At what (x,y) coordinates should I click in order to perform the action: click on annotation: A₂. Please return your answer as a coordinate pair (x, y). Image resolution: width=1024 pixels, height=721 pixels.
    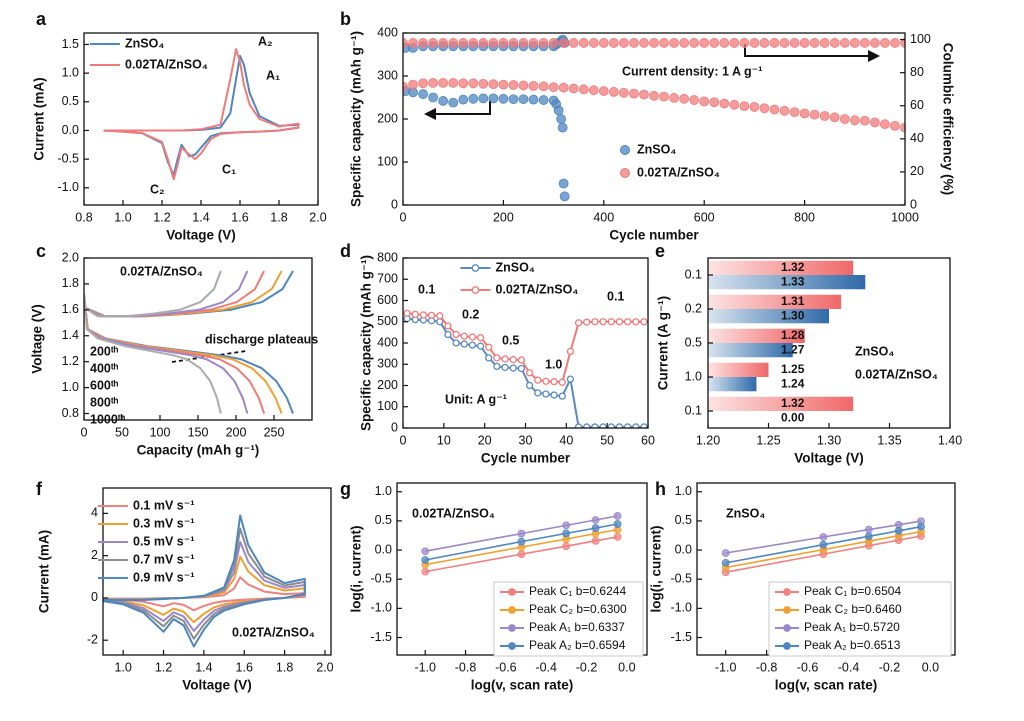
    Looking at the image, I should click on (265, 41).